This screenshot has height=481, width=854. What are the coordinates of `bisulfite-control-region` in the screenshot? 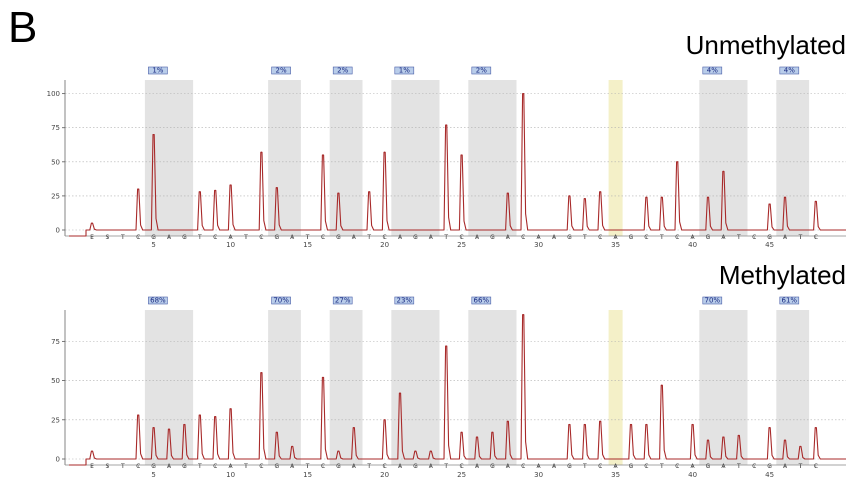 It's located at (615, 158).